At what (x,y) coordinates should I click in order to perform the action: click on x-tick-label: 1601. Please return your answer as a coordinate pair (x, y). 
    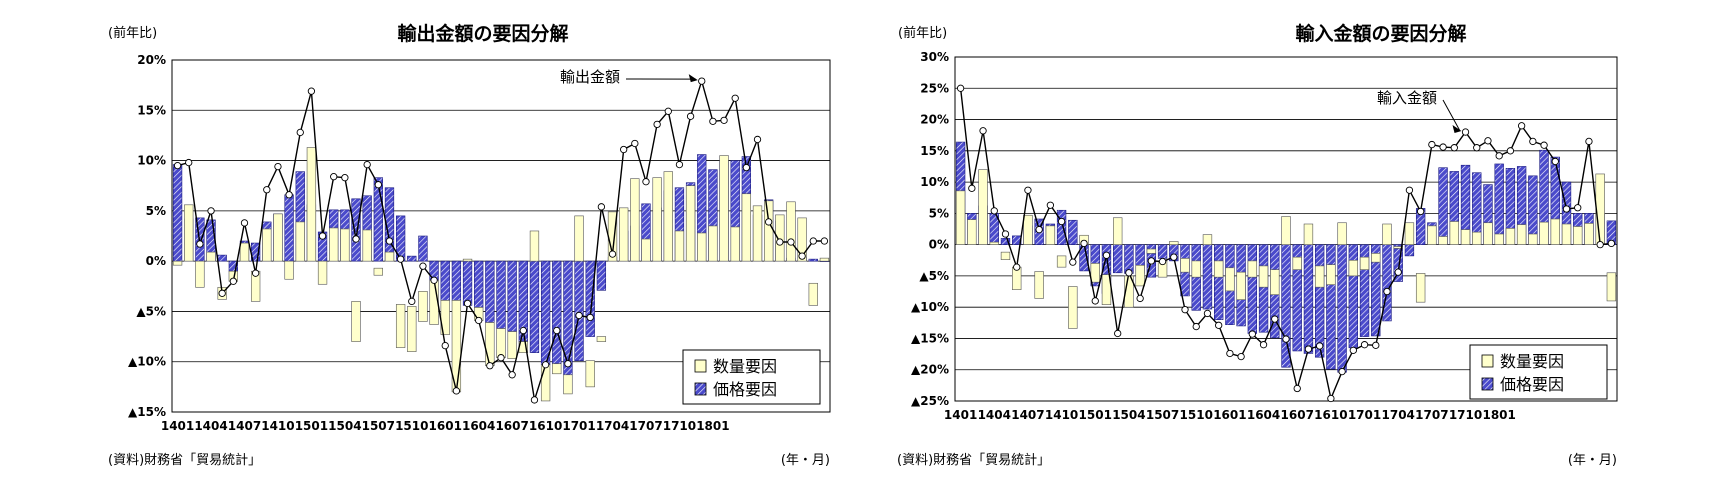
    Looking at the image, I should click on (1229, 415).